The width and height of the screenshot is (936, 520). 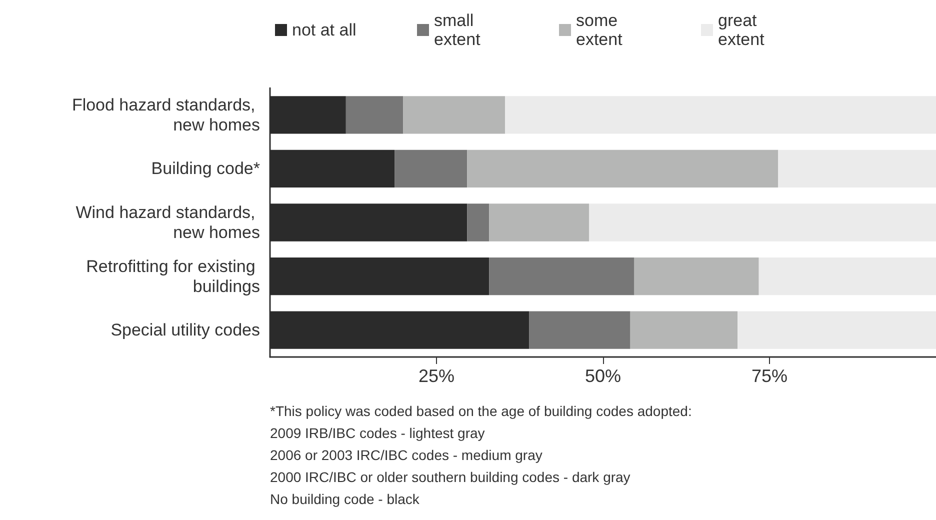 I want to click on text: 2006 or 2003 IRC/IBC codes - medium gray, so click(x=406, y=455).